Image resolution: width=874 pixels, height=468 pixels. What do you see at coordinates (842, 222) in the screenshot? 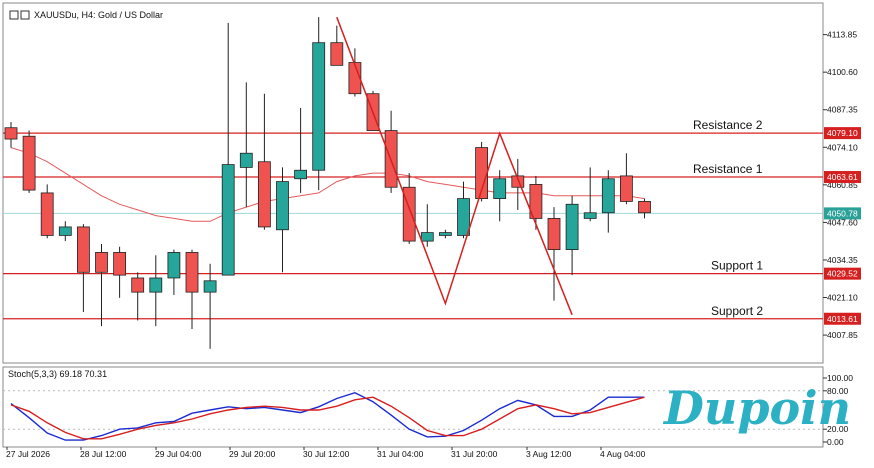
I see `price-tick-label: 4047.60` at bounding box center [842, 222].